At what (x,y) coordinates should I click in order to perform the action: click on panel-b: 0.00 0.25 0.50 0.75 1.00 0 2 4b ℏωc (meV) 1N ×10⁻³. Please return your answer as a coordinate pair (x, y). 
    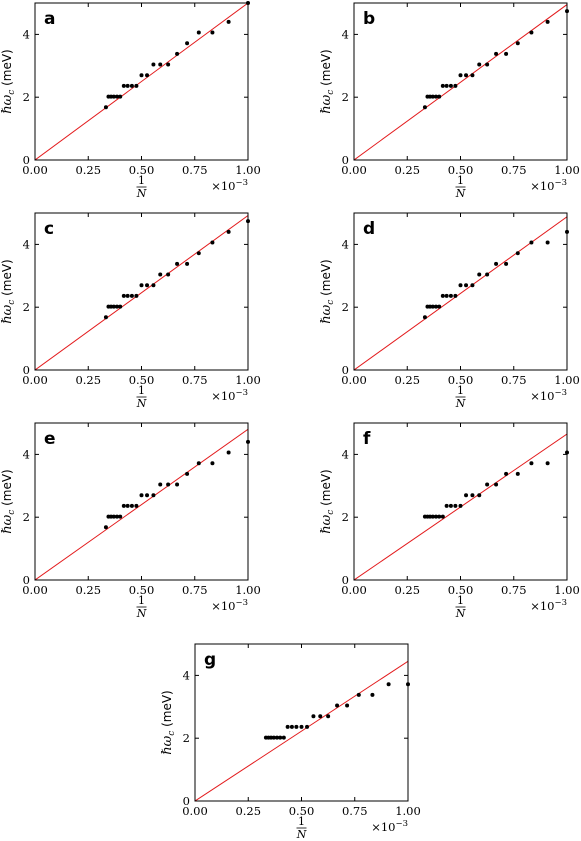
    Looking at the image, I should click on (449, 101).